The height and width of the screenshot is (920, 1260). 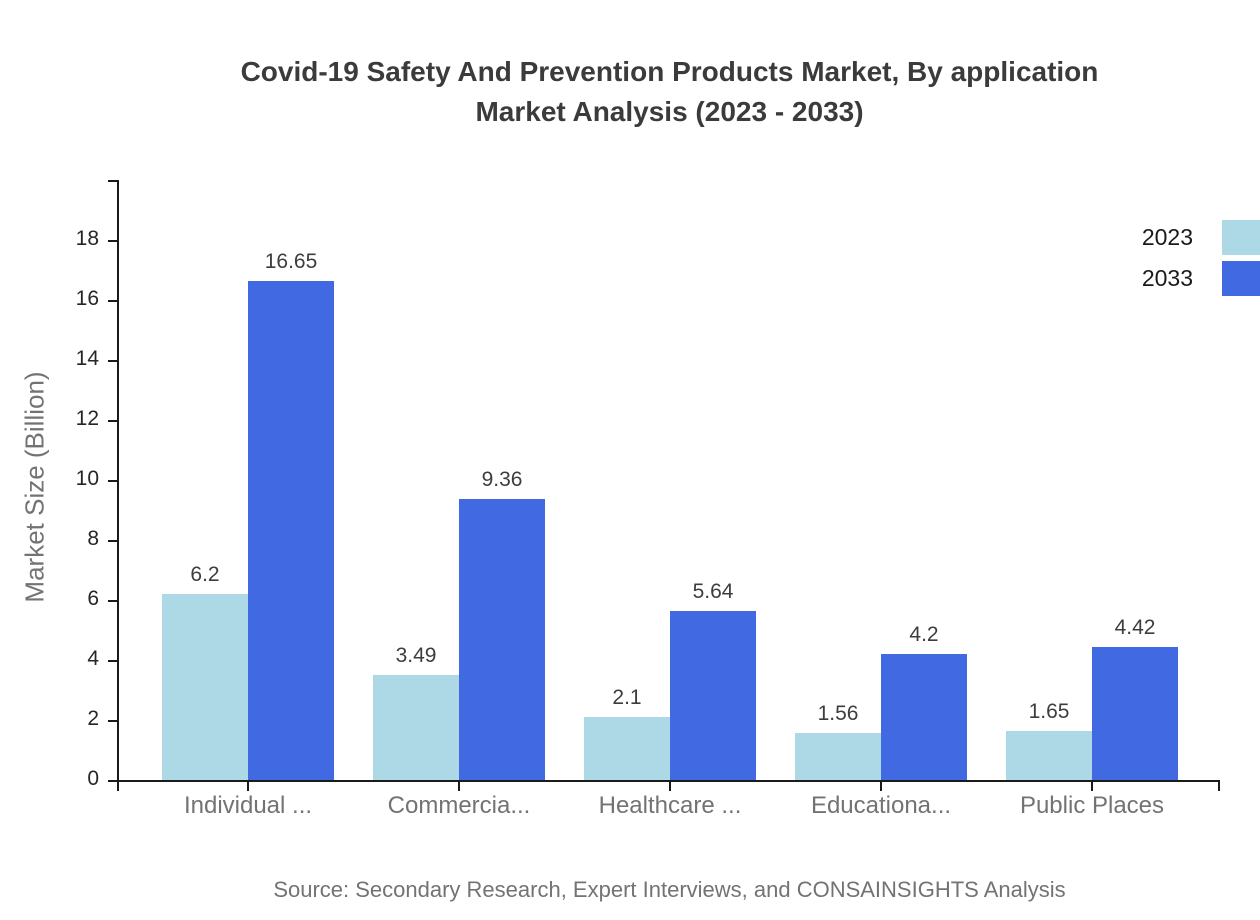 What do you see at coordinates (1241, 278) in the screenshot?
I see `legend-swatch-2033` at bounding box center [1241, 278].